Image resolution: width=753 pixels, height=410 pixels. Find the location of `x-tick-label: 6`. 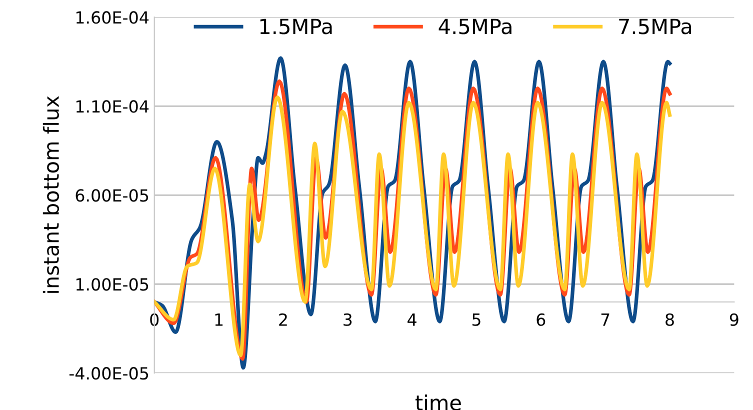

x-tick-label: 6 is located at coordinates (541, 319).